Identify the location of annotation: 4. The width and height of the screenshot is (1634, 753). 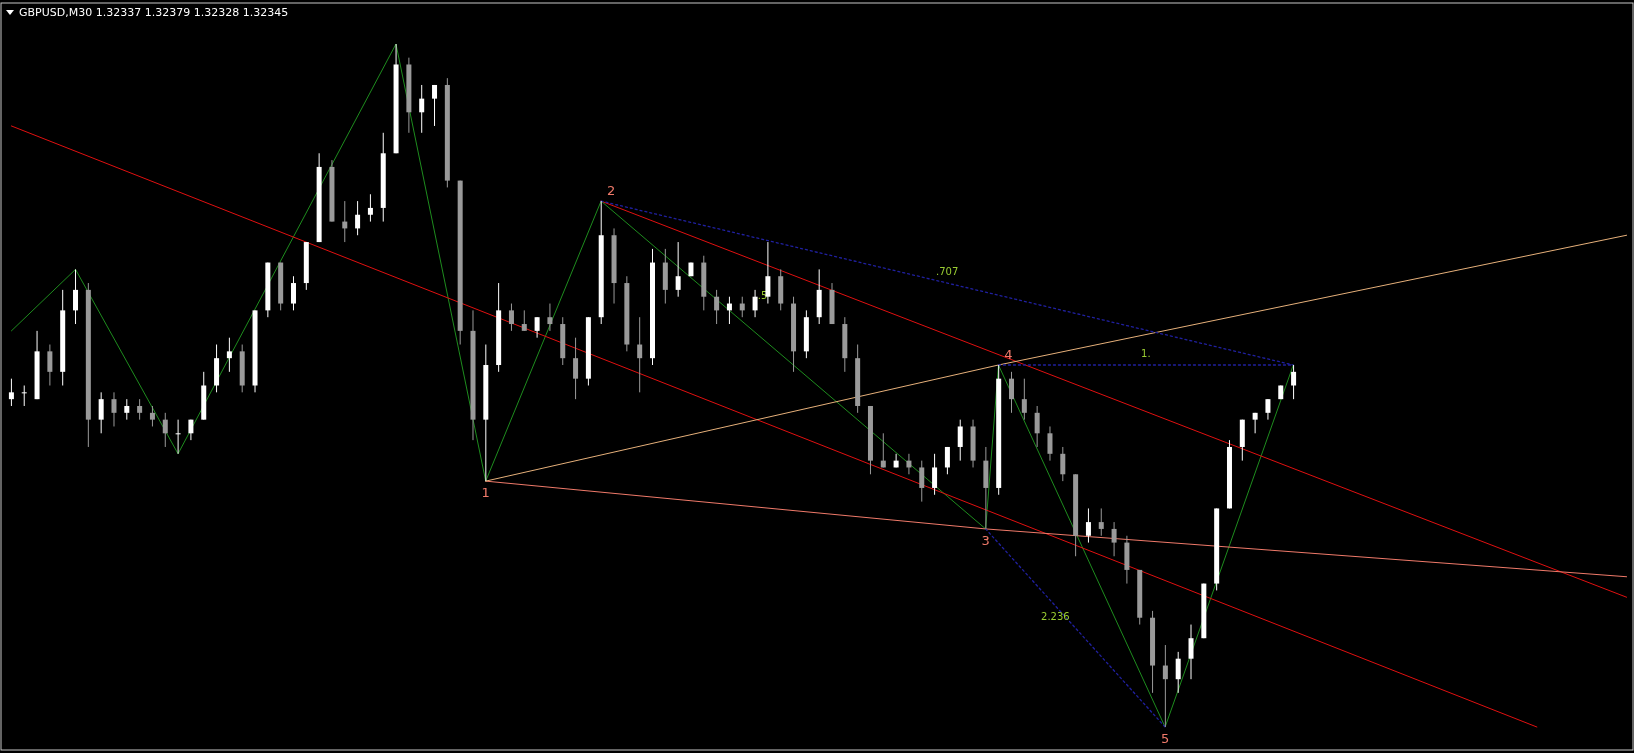
(1008, 355).